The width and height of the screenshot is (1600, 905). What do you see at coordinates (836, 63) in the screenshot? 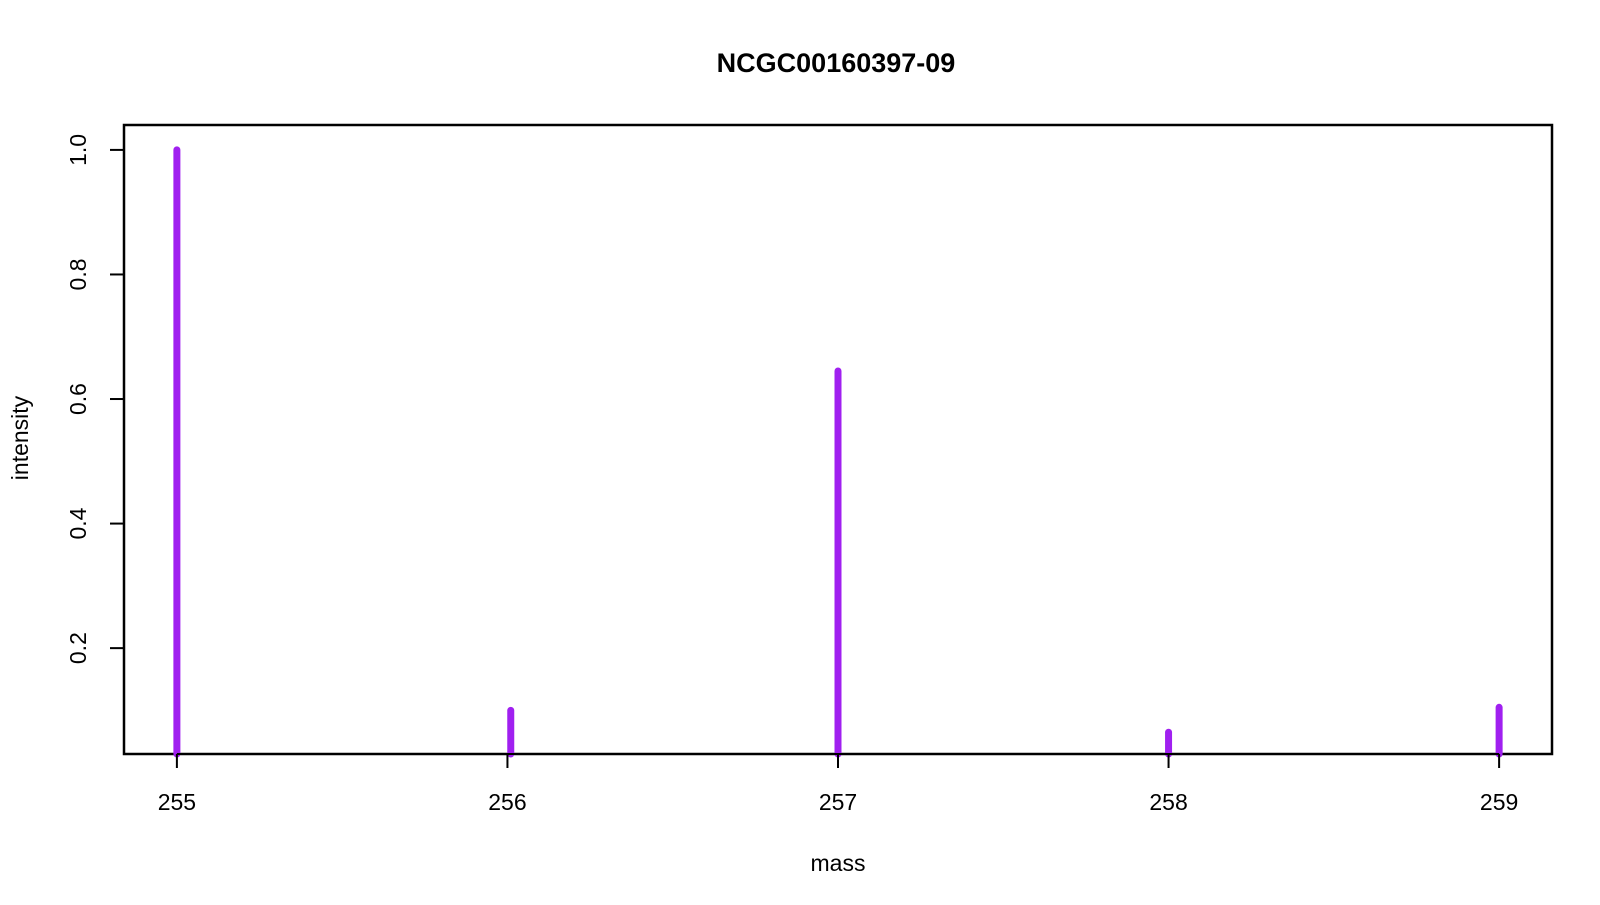
I see `chart-title: NCGC00160397-09` at bounding box center [836, 63].